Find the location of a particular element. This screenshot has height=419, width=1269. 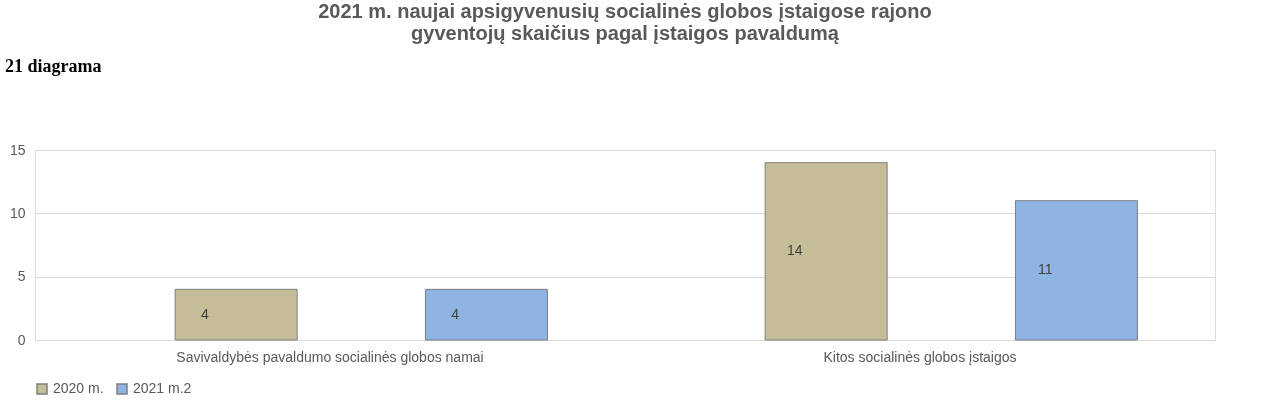

text: 21 diagrama is located at coordinates (53, 66).